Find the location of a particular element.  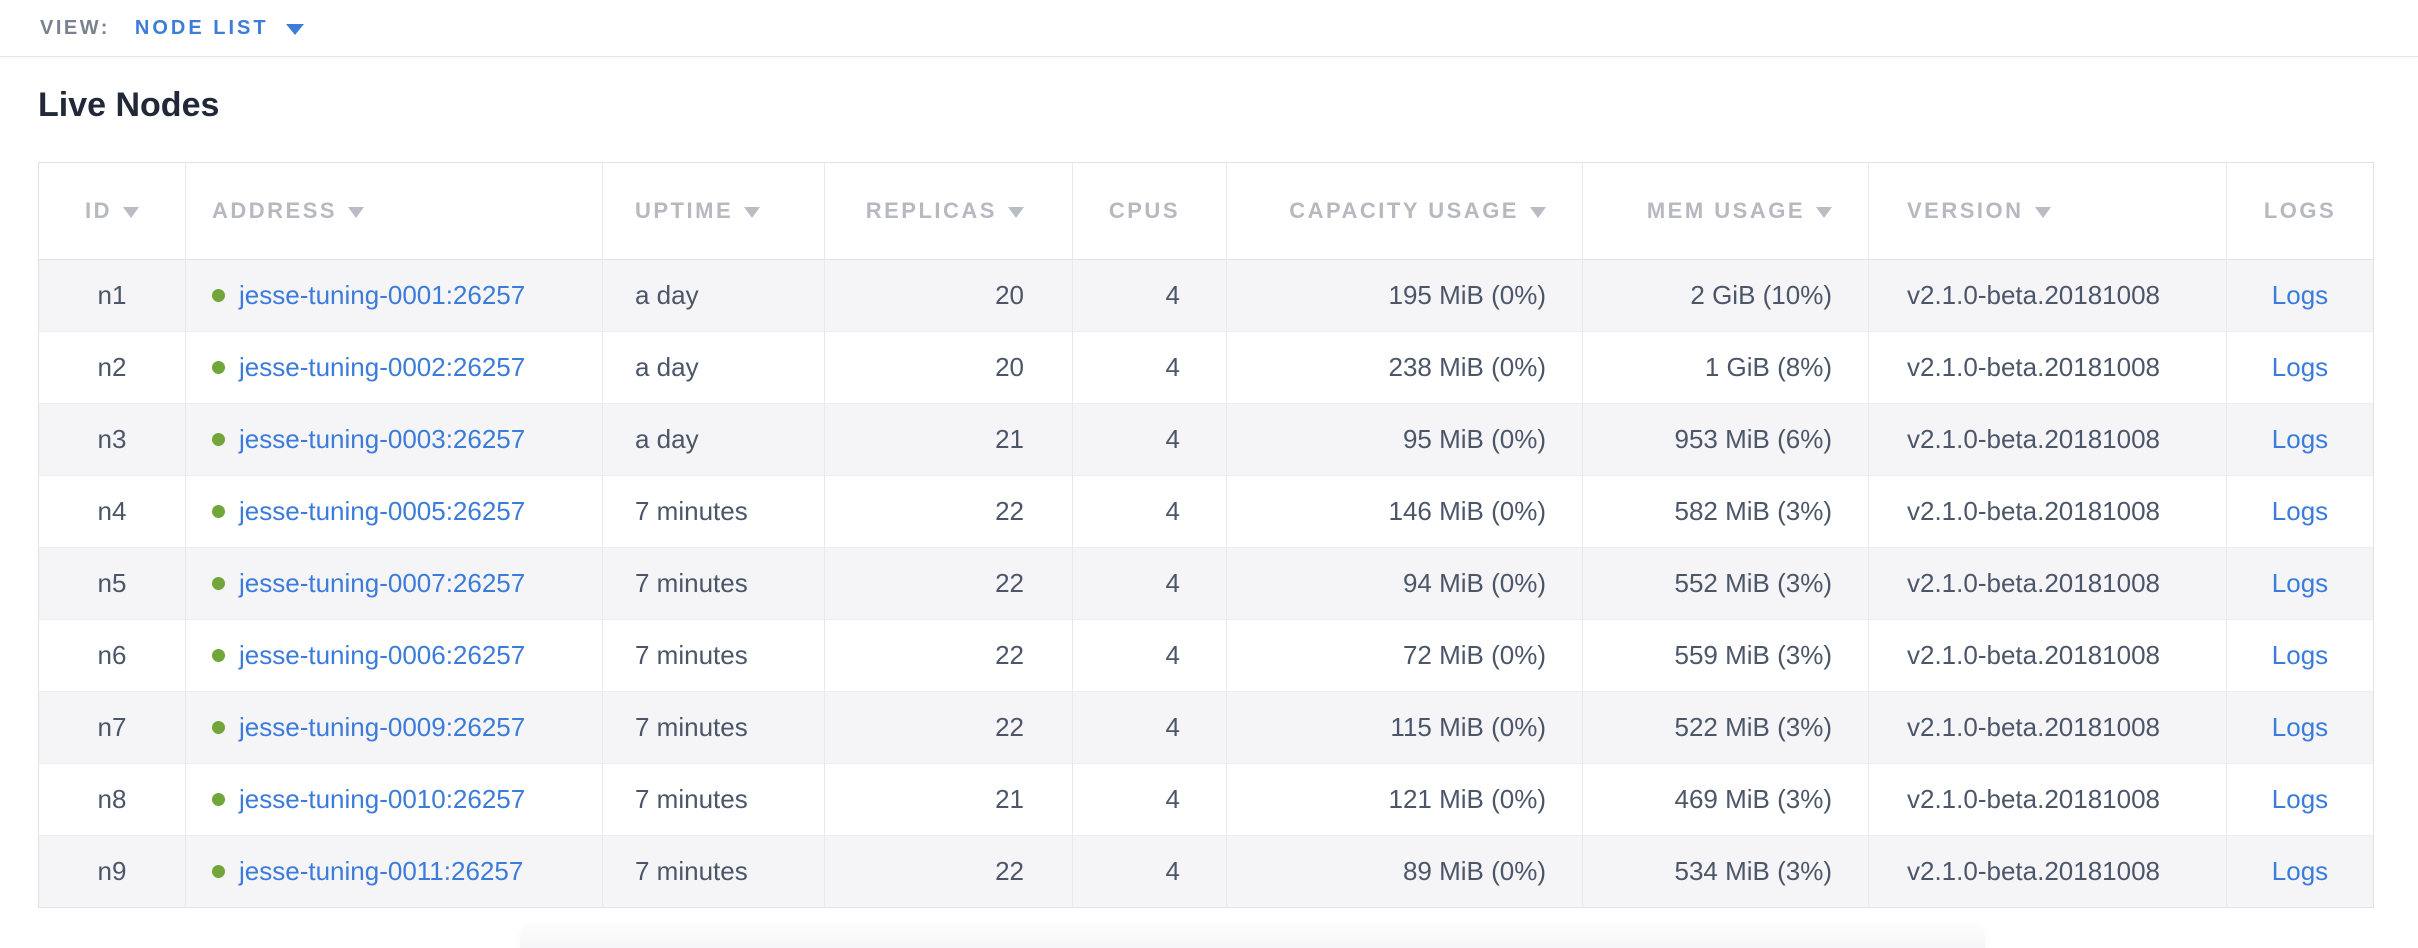

column-header-address: ADDRESS is located at coordinates (394, 211).